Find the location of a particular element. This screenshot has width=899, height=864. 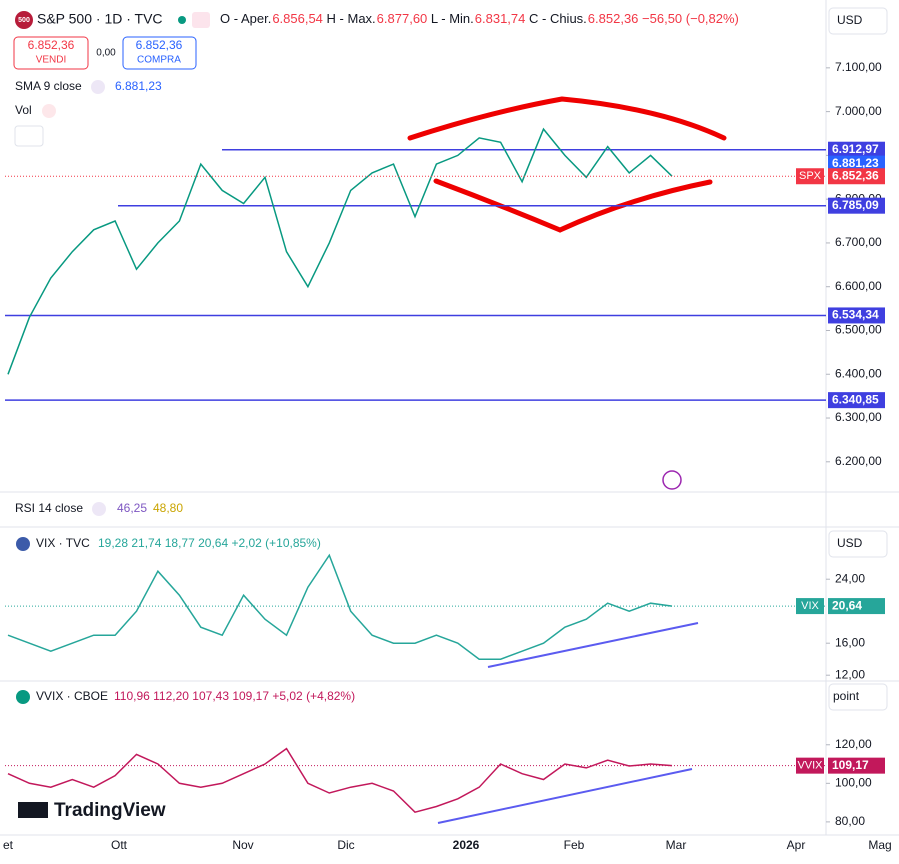

rsi-label: RSI 14 close is located at coordinates (49, 508).